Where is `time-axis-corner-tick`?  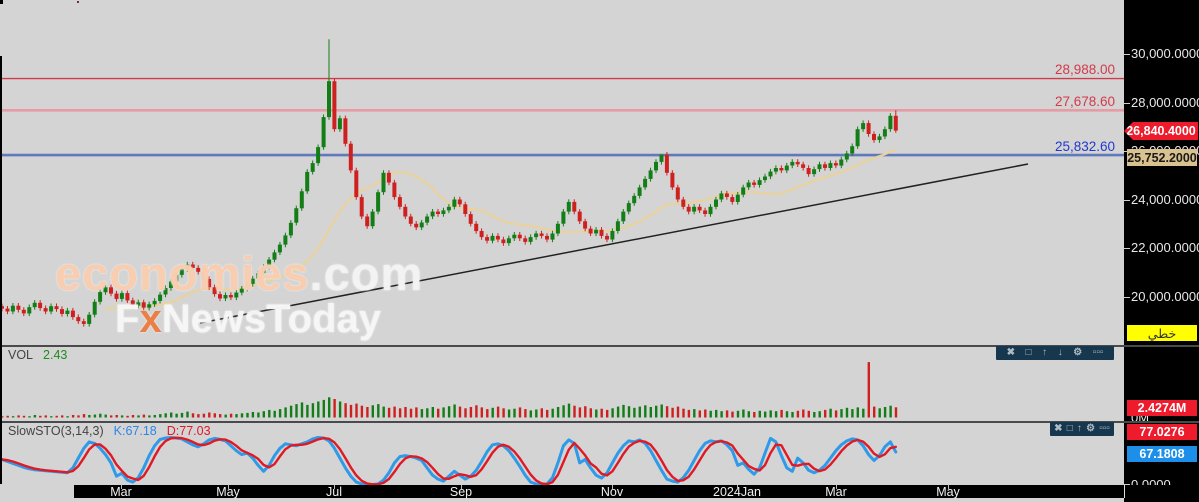 time-axis-corner-tick is located at coordinates (1124, 491).